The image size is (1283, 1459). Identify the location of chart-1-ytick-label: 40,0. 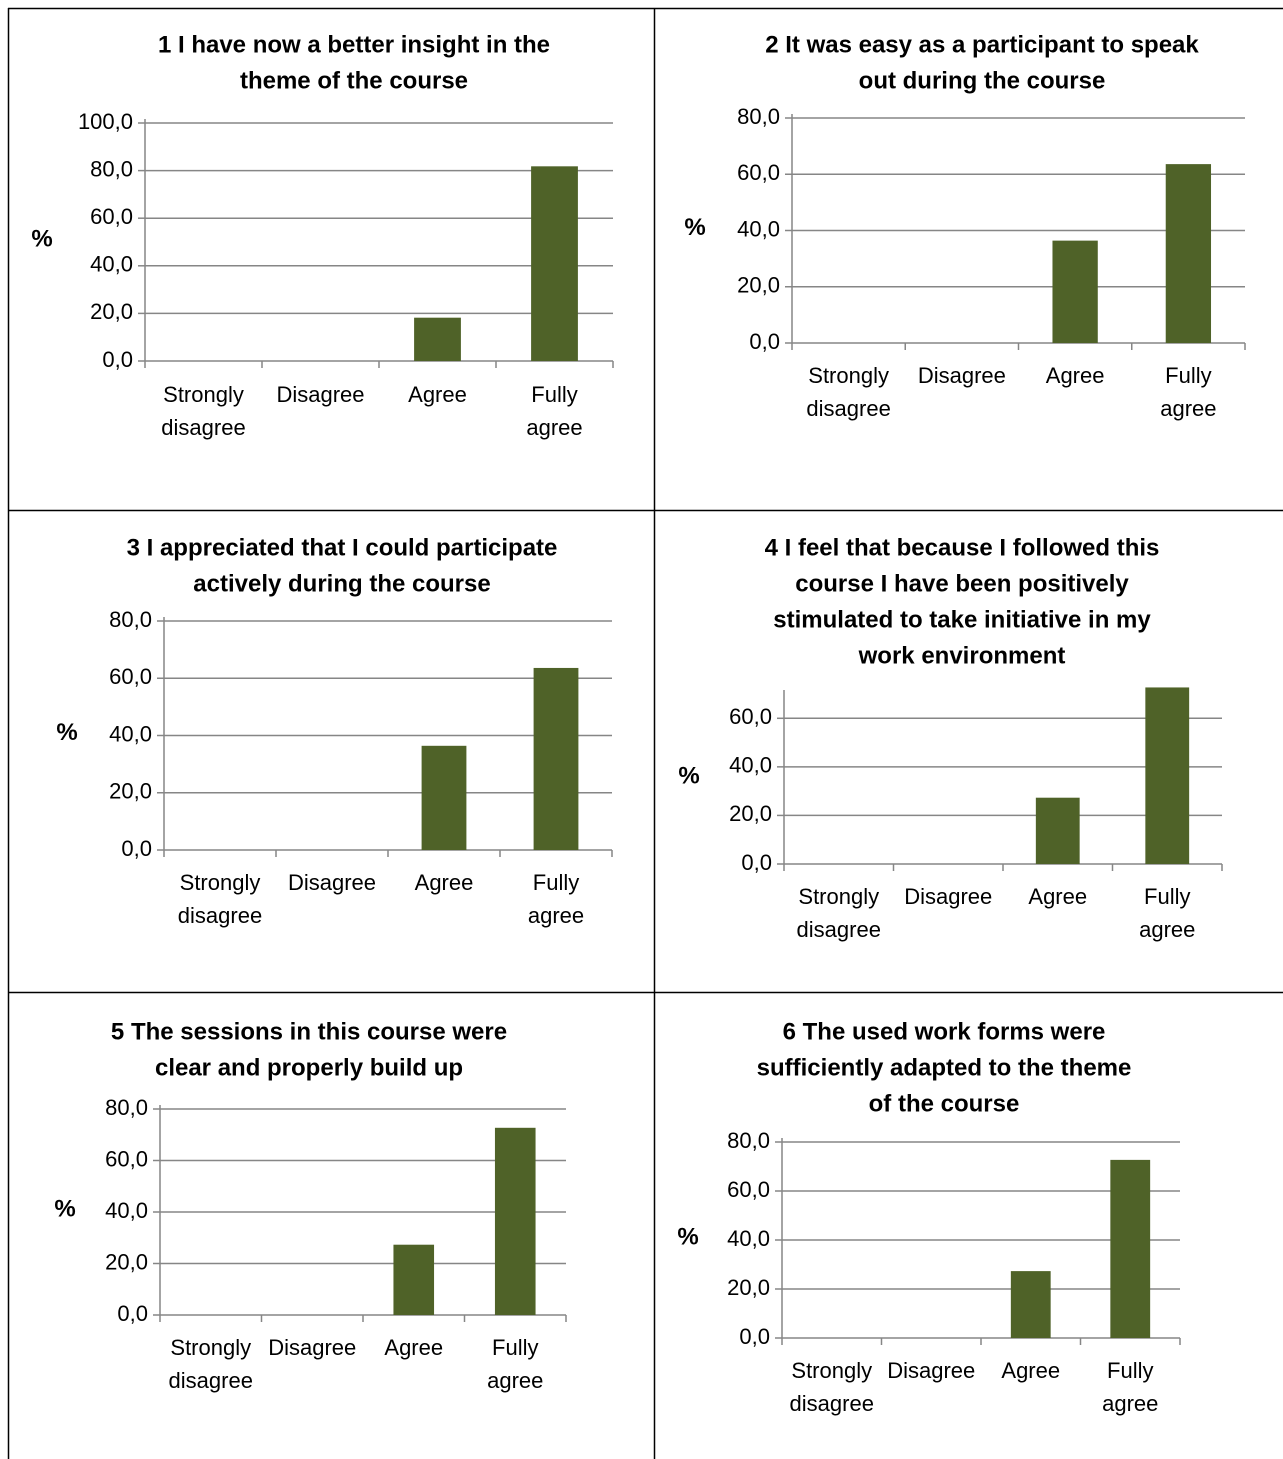
(111, 264).